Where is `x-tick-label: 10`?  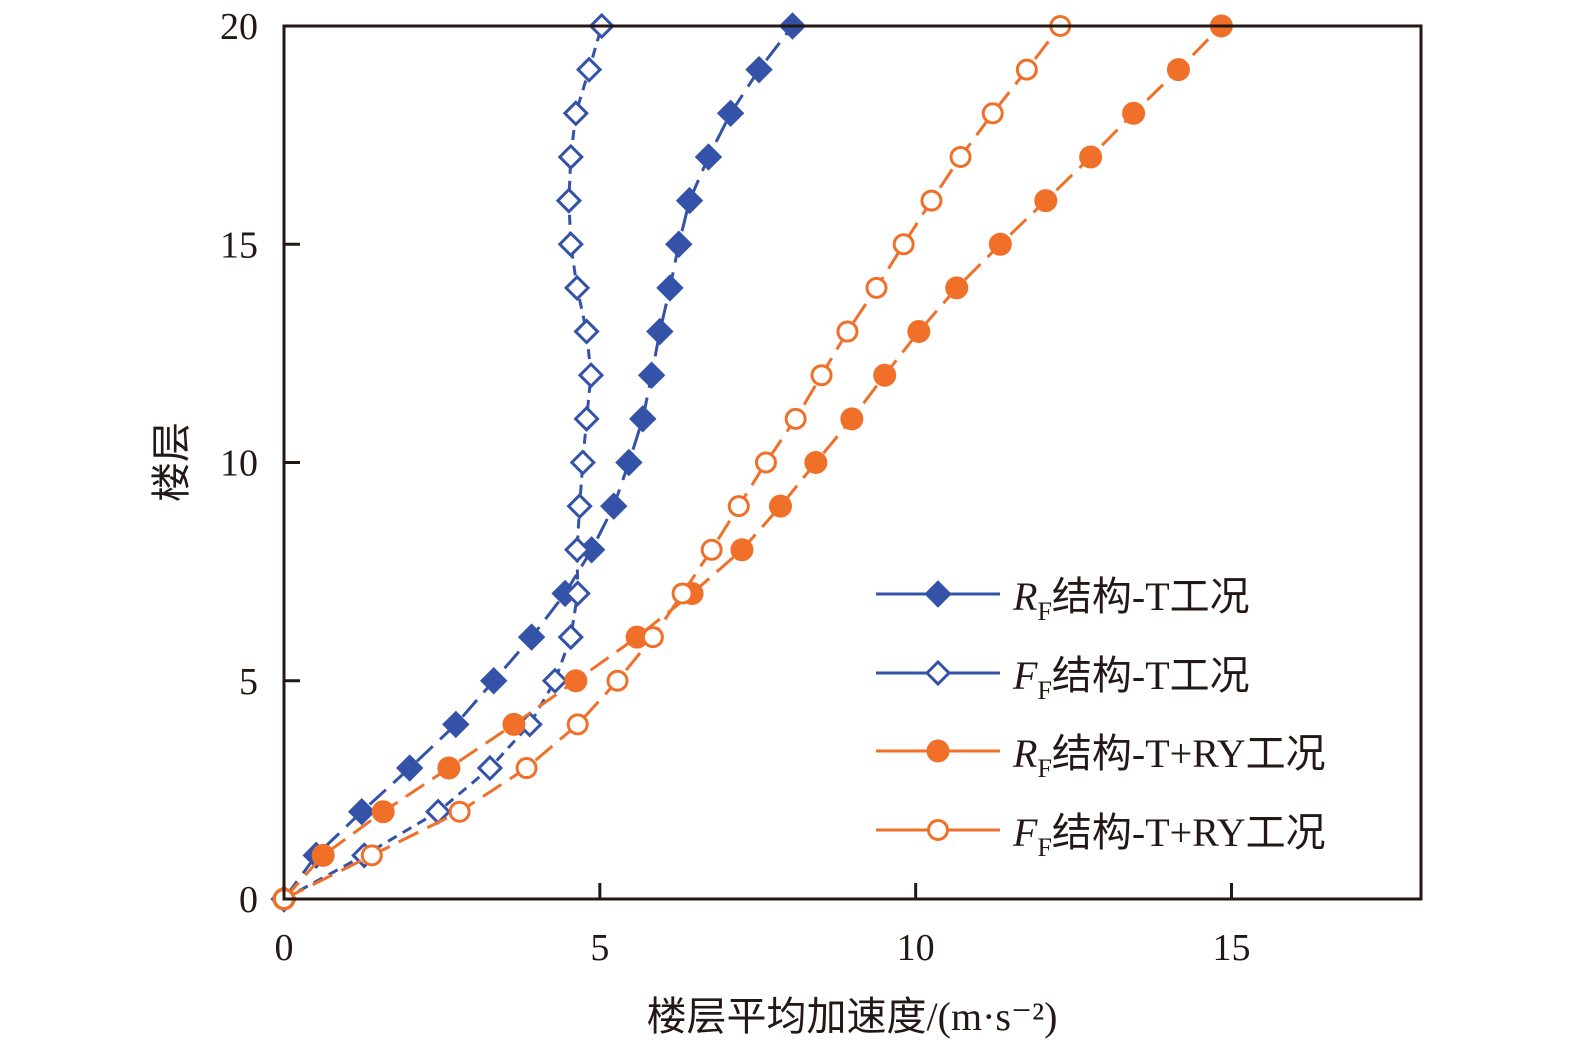 x-tick-label: 10 is located at coordinates (916, 948).